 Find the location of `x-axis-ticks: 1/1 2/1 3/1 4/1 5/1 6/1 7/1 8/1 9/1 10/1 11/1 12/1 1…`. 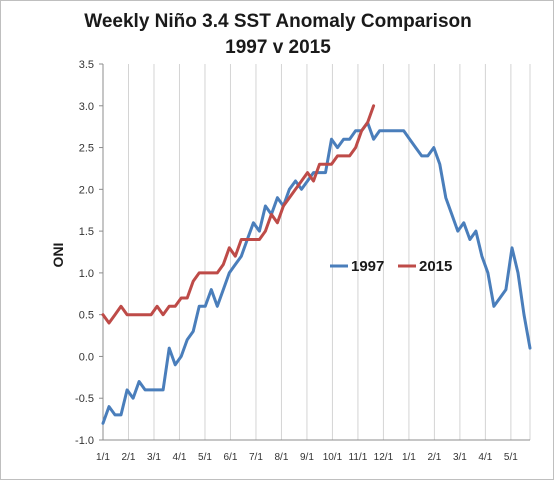

x-axis-ticks: 1/1 2/1 3/1 4/1 5/1 6/1 7/1 8/1 9/1 10/1 11/1 12/1 1… is located at coordinates (307, 457).